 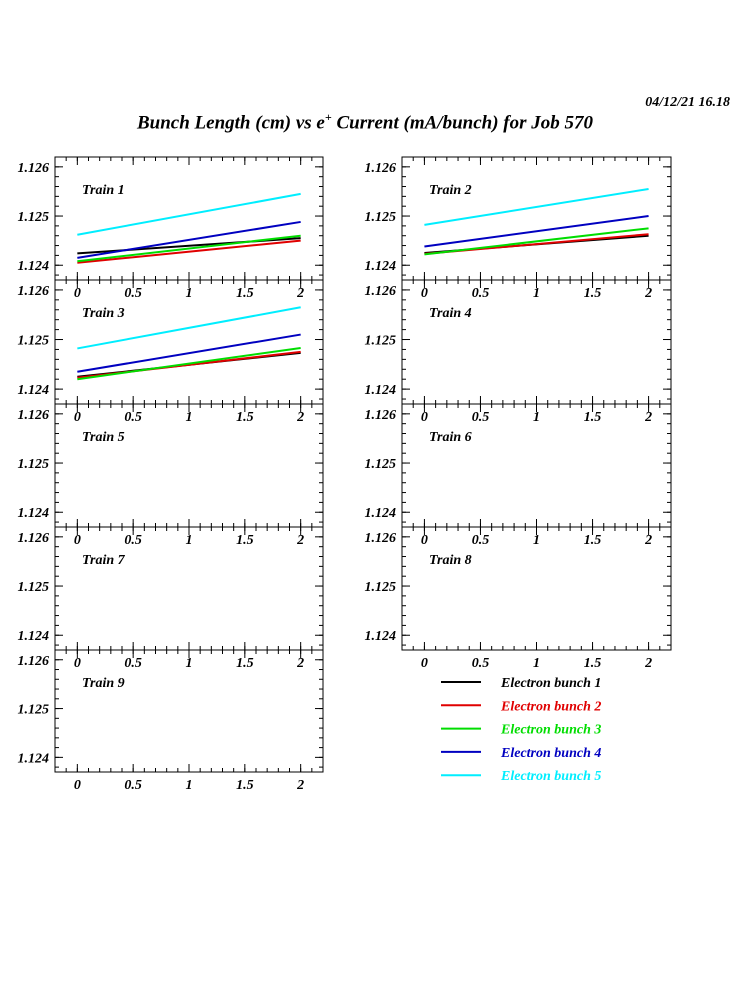 What do you see at coordinates (103, 683) in the screenshot?
I see `panel-label: Train 9` at bounding box center [103, 683].